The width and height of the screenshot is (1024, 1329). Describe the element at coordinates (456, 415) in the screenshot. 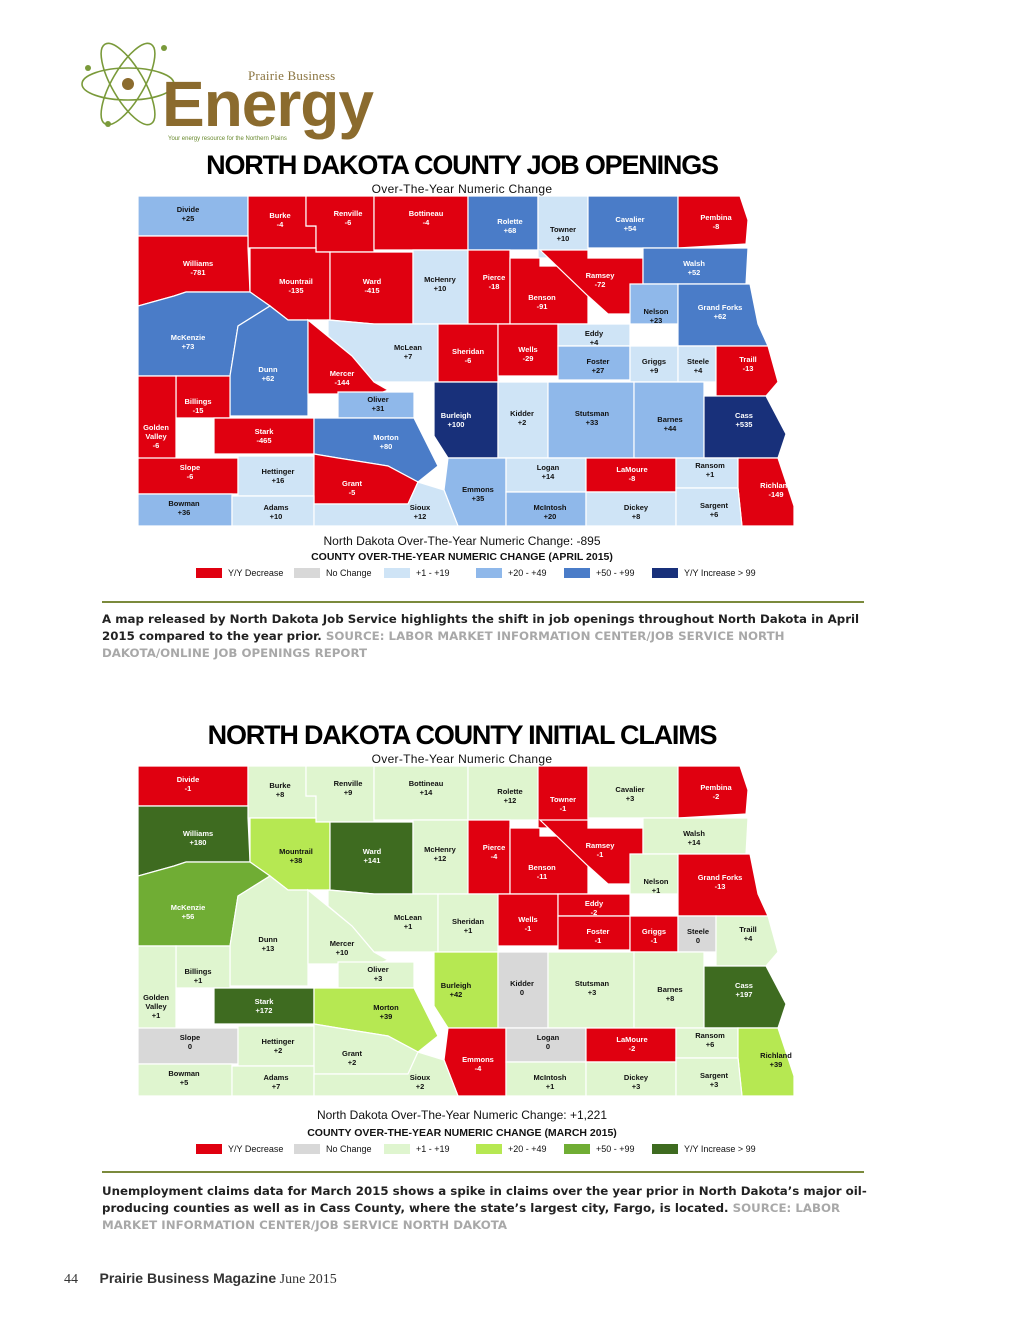

I see `county-label: Burleigh` at that location.